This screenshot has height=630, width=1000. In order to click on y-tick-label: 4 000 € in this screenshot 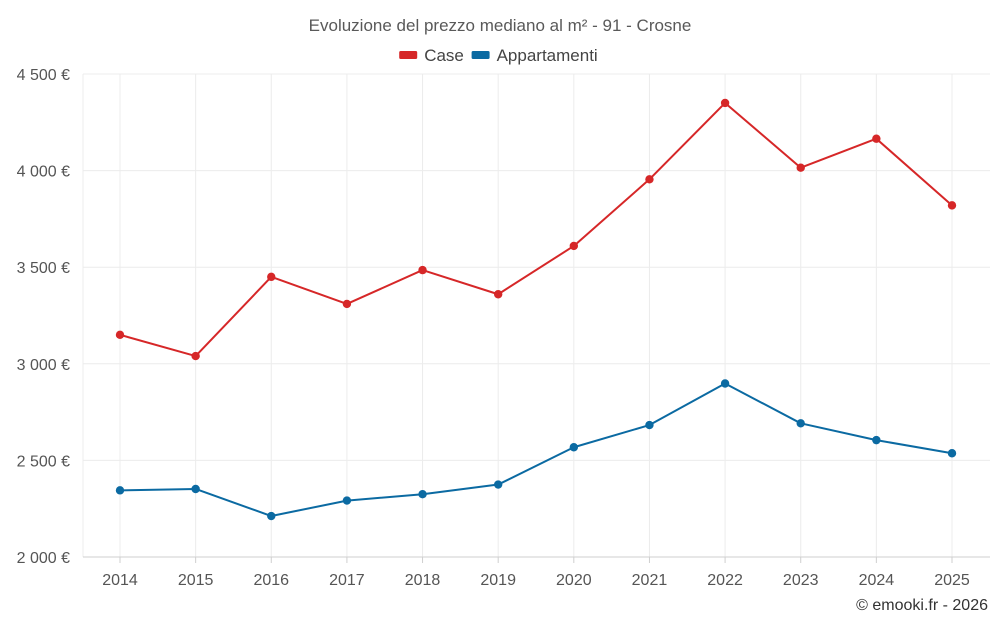, I will do `click(43, 172)`.